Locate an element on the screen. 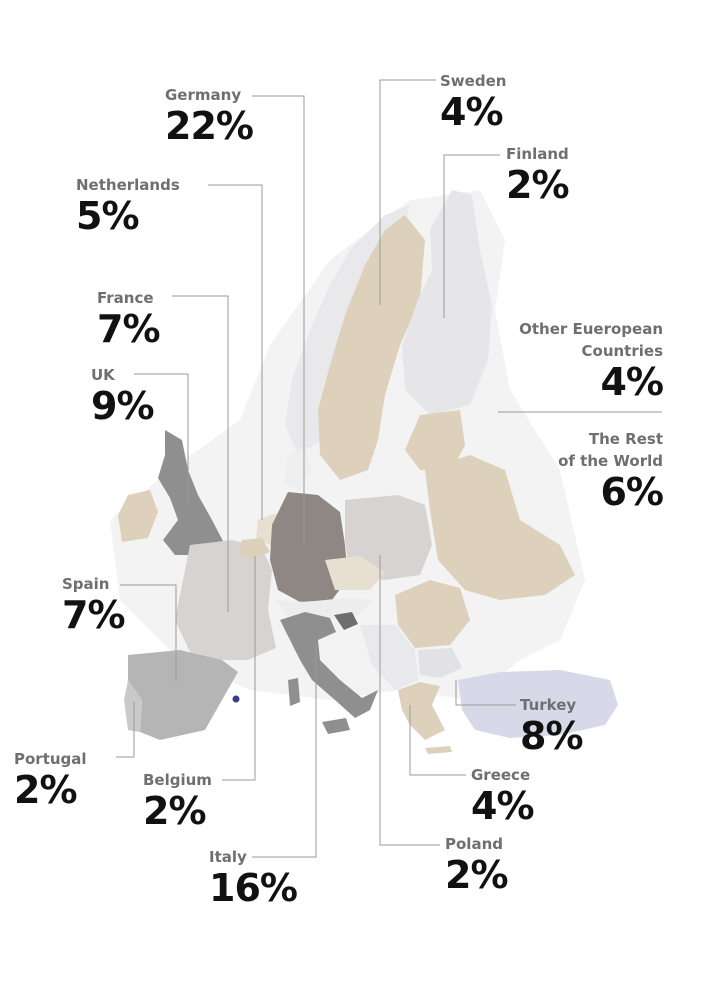  sweden-name: Sweden is located at coordinates (473, 81).